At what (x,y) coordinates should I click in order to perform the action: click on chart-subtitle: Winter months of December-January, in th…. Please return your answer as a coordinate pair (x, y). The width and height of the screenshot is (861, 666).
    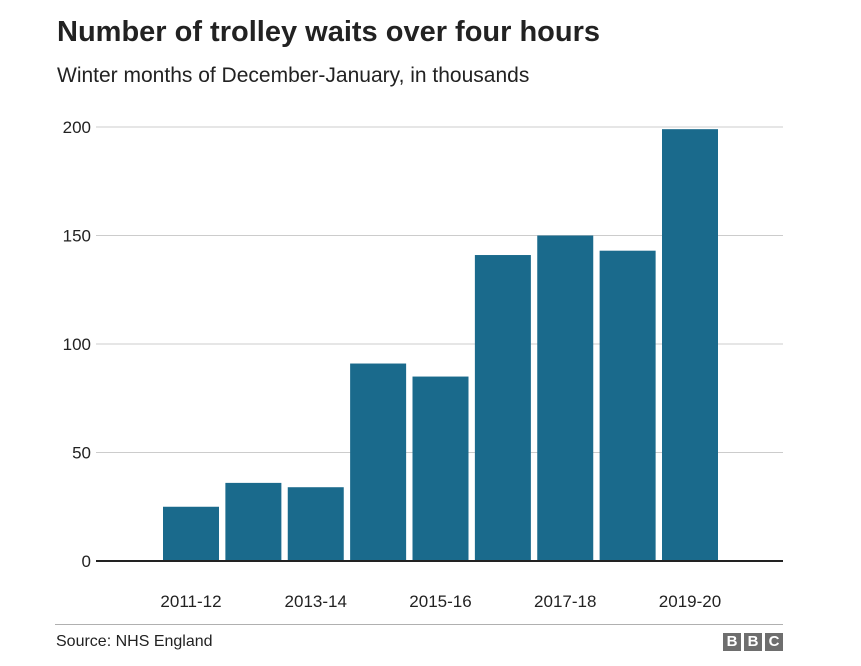
    Looking at the image, I should click on (293, 75).